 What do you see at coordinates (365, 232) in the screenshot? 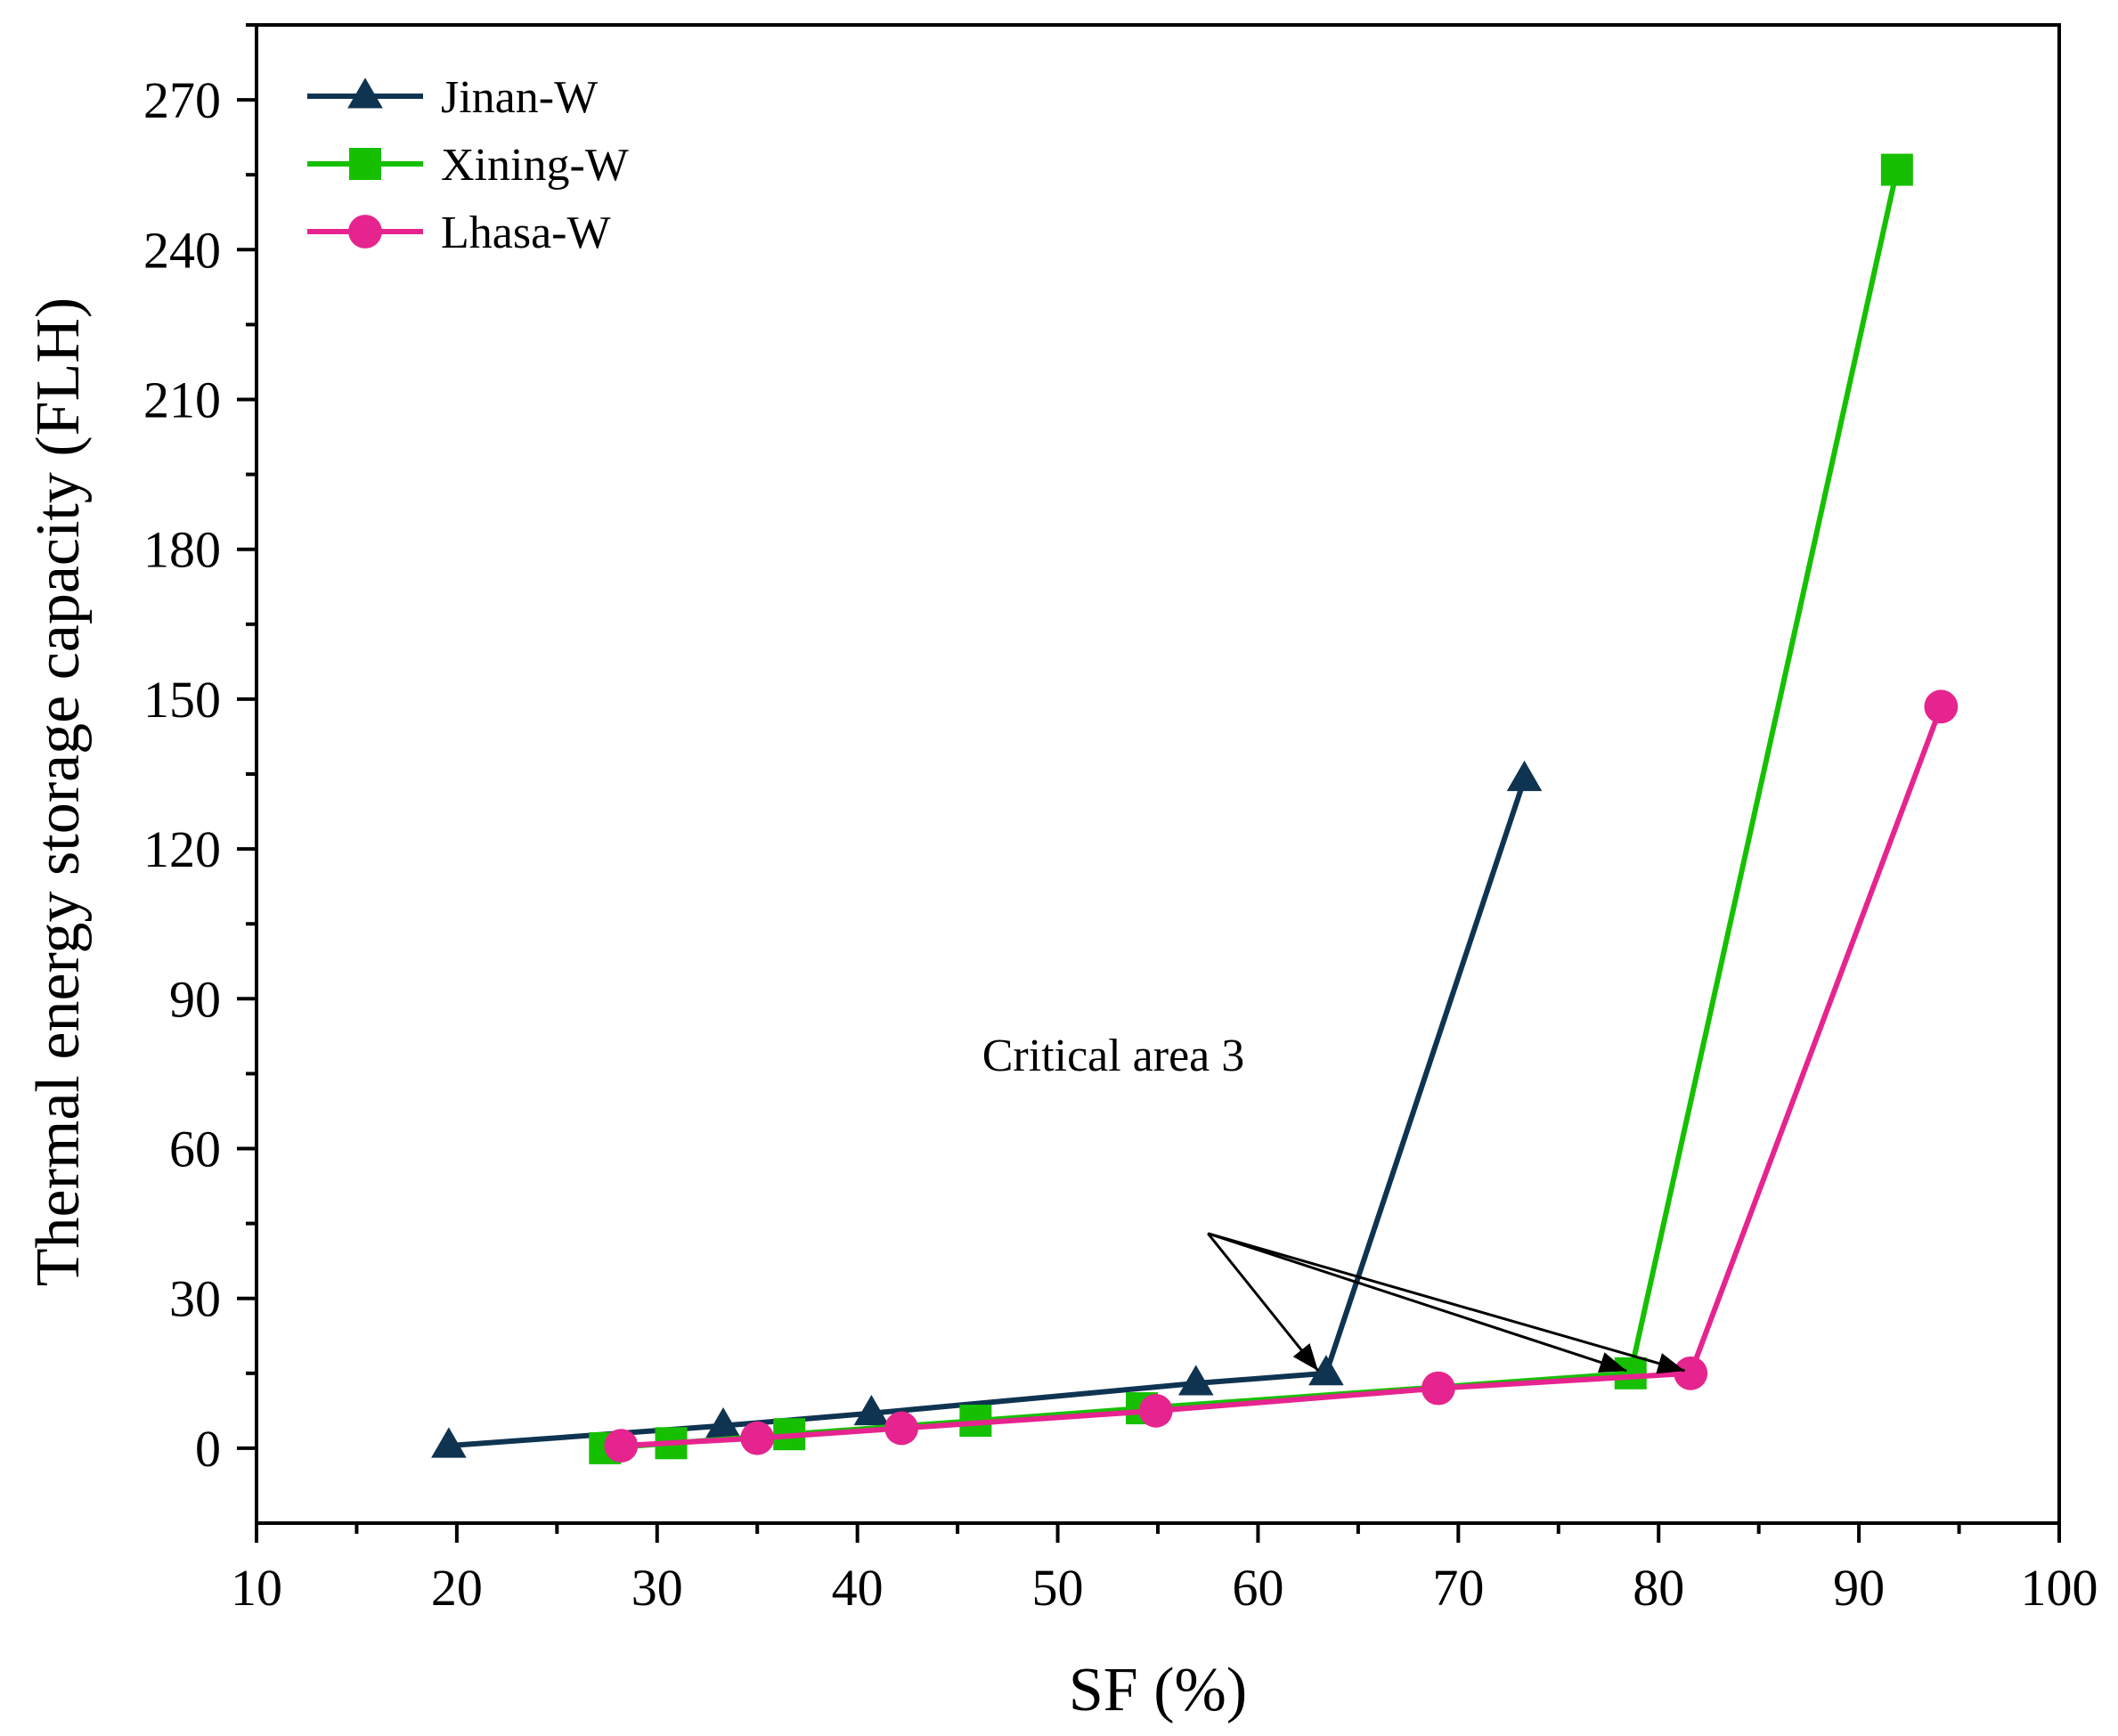
I see `legend-marker-lhasa-w` at bounding box center [365, 232].